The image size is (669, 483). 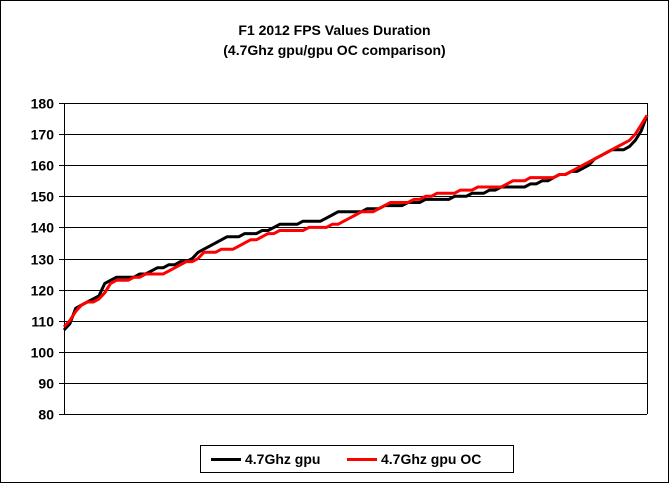 I want to click on y-tick-label-140: 140, so click(x=43, y=228).